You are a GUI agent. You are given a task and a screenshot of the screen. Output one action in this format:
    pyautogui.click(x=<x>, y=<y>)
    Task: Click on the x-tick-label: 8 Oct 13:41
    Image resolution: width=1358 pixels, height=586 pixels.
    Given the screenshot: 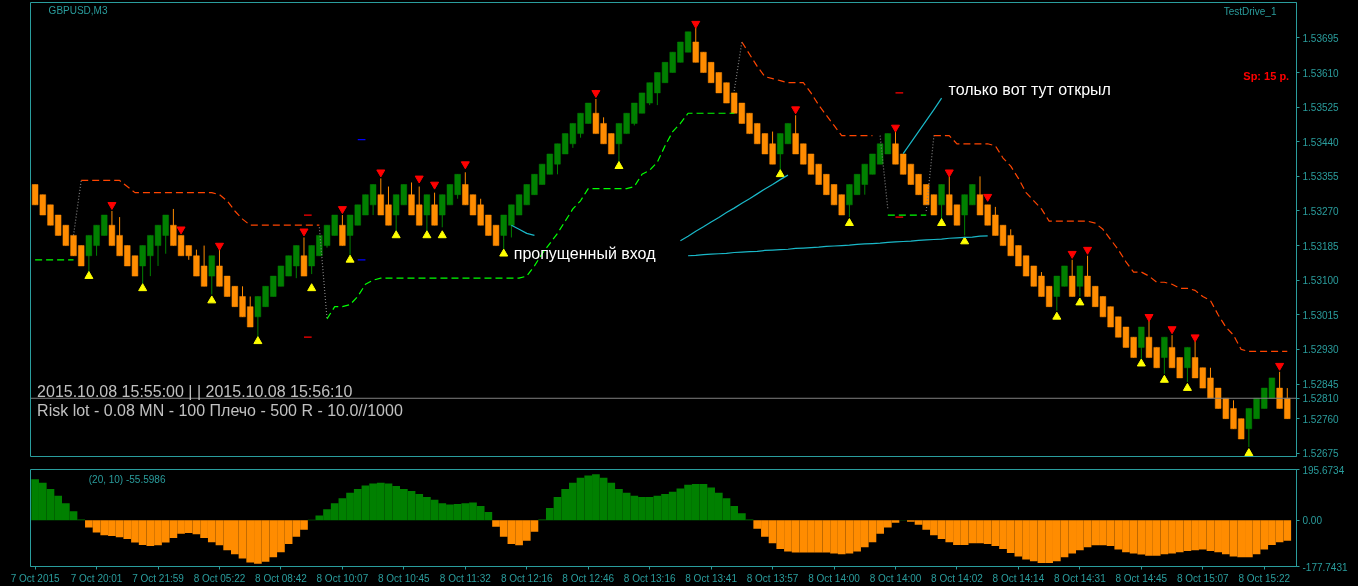 What is the action you would take?
    pyautogui.click(x=711, y=578)
    